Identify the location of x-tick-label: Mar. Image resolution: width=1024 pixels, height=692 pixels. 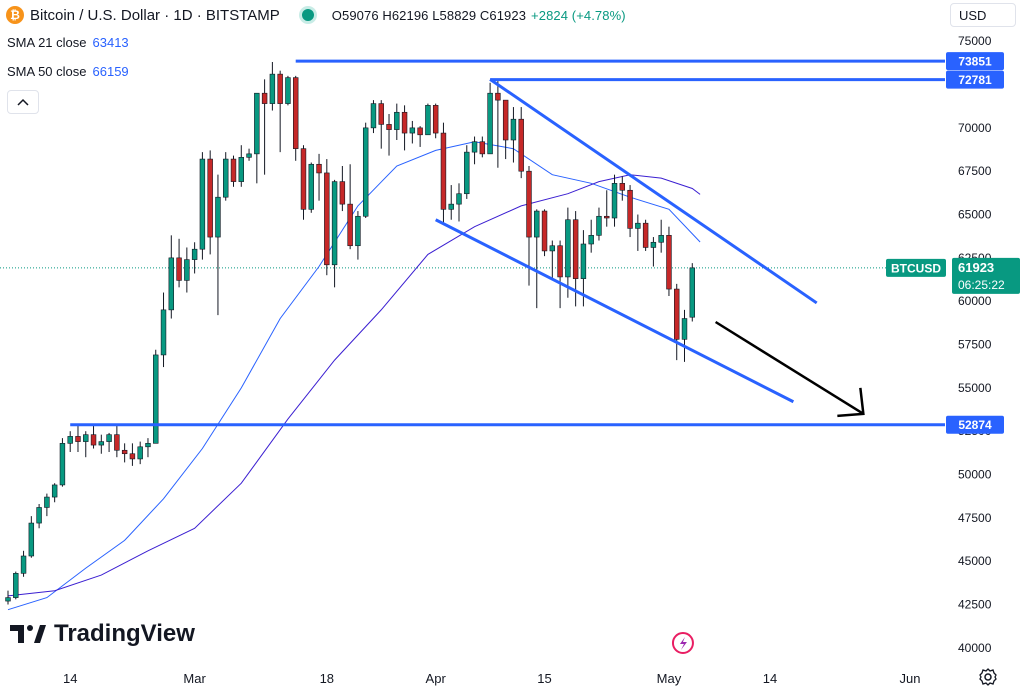
(194, 678).